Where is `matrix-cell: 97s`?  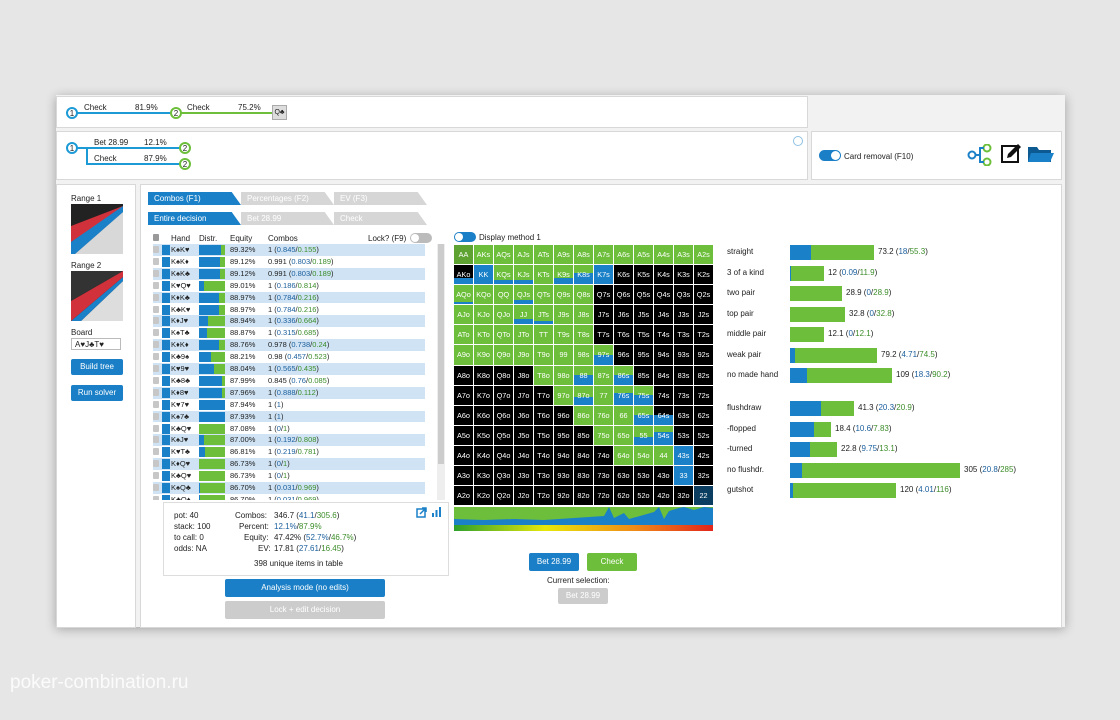
matrix-cell: 97s is located at coordinates (603, 355).